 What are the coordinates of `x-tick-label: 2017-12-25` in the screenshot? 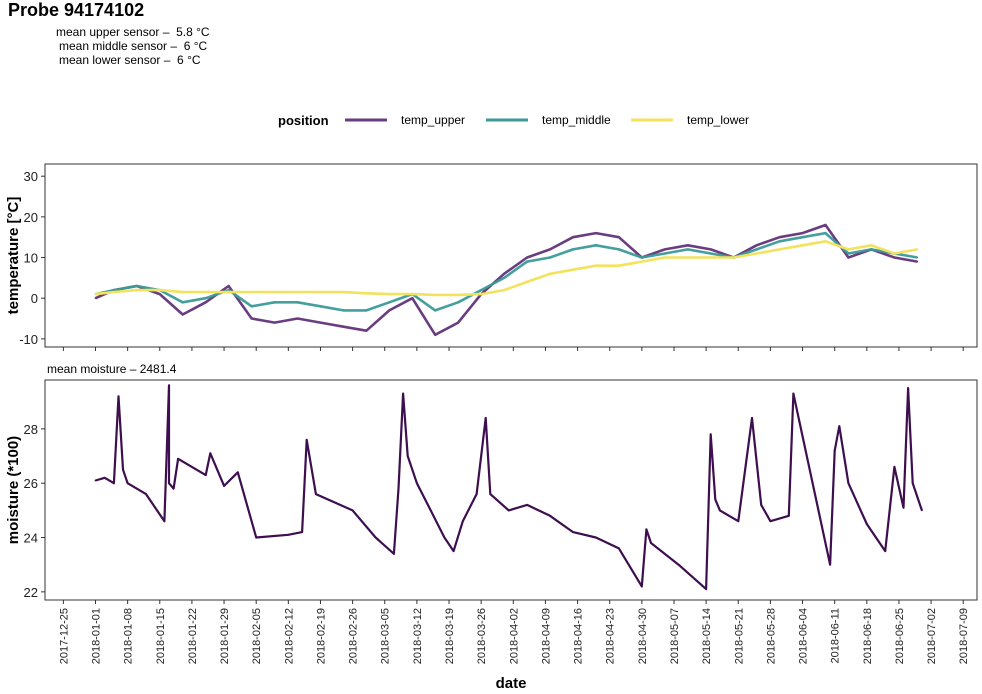 It's located at (64, 636).